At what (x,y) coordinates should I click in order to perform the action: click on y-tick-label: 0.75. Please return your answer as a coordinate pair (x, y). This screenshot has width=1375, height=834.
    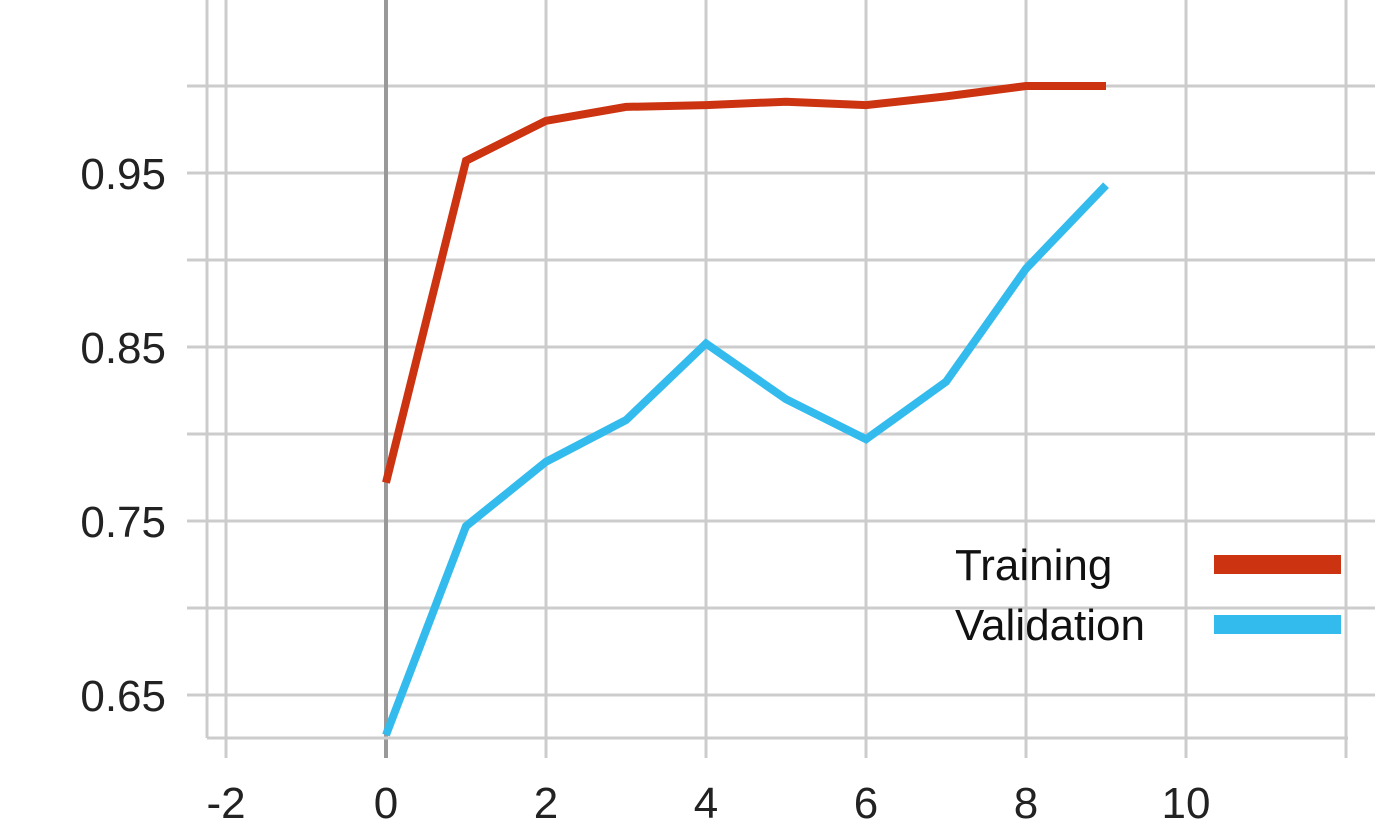
    Looking at the image, I should click on (123, 522).